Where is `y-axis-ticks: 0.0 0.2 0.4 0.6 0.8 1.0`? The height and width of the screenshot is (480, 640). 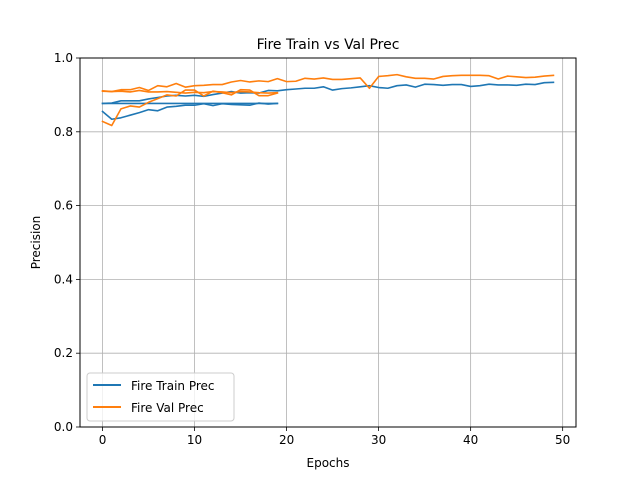
y-axis-ticks: 0.0 0.2 0.4 0.6 0.8 1.0 is located at coordinates (67, 242).